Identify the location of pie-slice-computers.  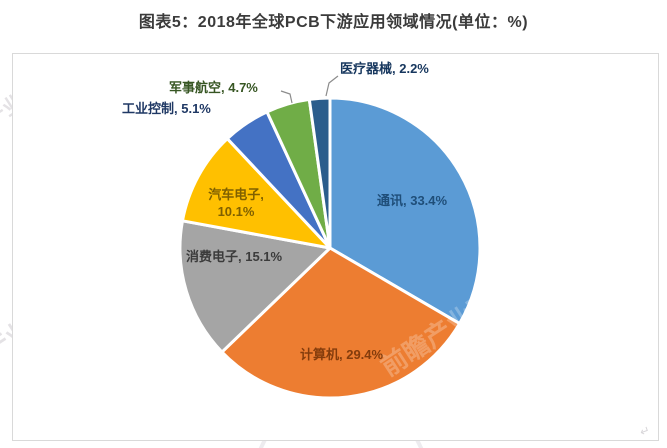
(341, 323).